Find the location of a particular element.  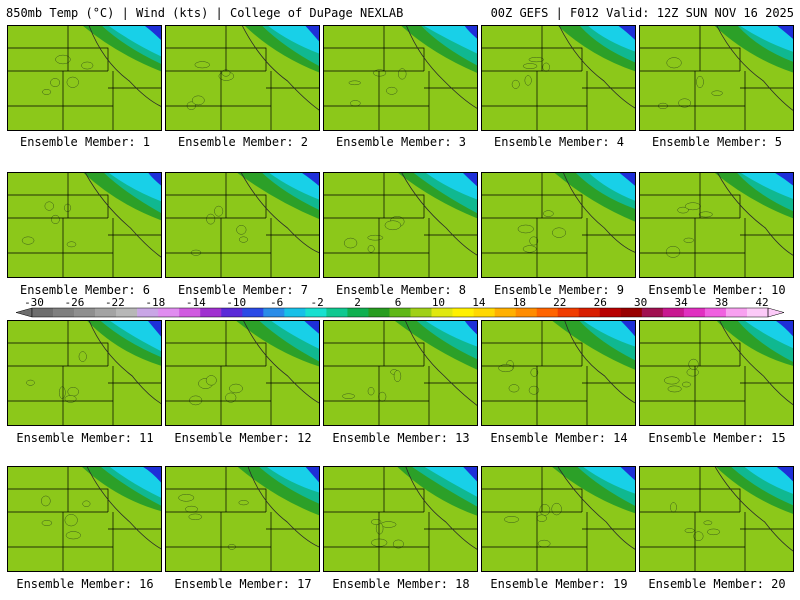

ensemble-member-label: Ensemble Member: 6 is located at coordinates (85, 290).